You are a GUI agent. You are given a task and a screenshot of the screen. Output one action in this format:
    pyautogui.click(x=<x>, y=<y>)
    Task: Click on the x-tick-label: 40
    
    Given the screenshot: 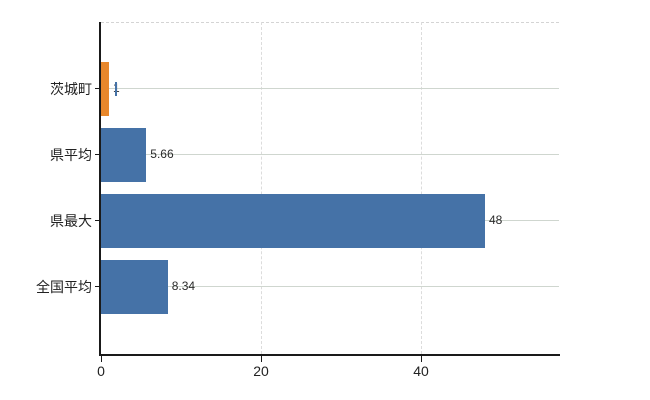 What is the action you would take?
    pyautogui.click(x=421, y=371)
    